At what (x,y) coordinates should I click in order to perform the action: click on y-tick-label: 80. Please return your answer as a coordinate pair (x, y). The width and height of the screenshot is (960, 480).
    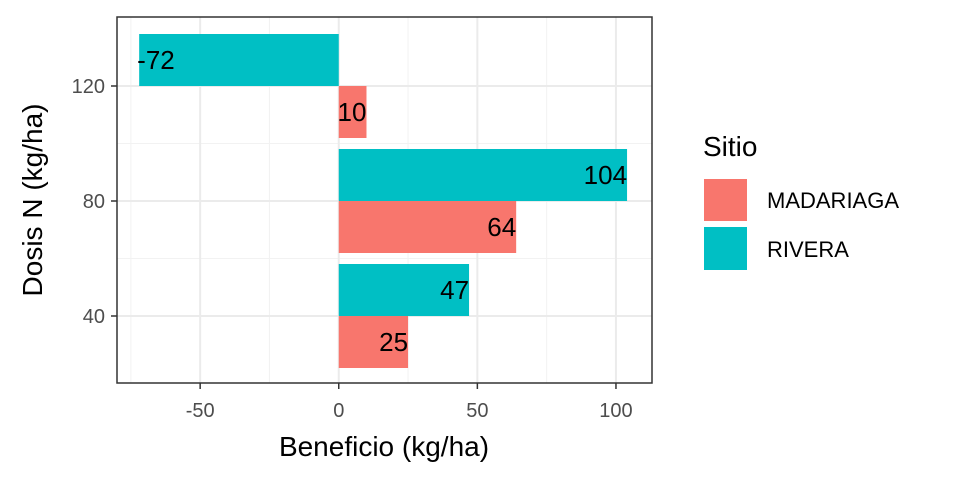
    Looking at the image, I should click on (94, 202).